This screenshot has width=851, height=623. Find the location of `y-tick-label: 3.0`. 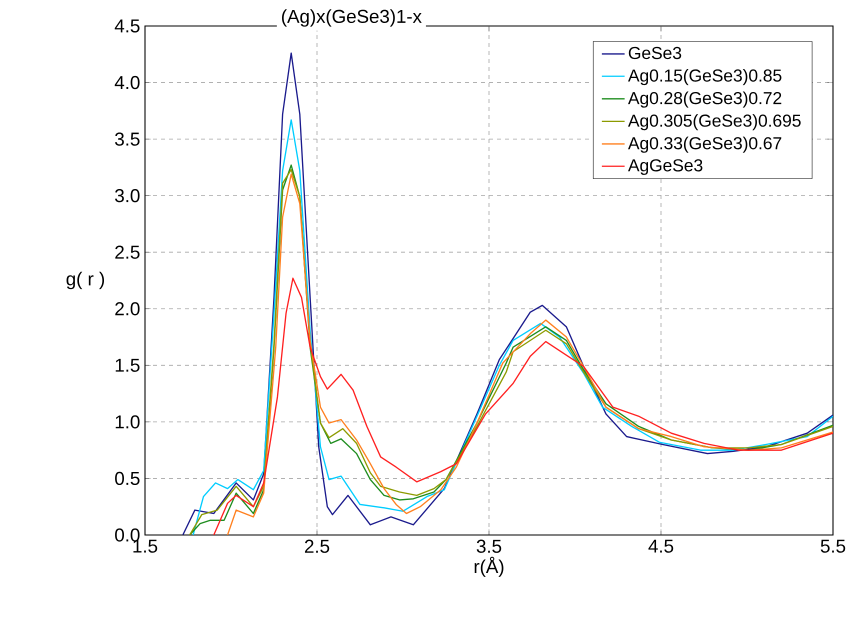

y-tick-label: 3.0 is located at coordinates (127, 195).